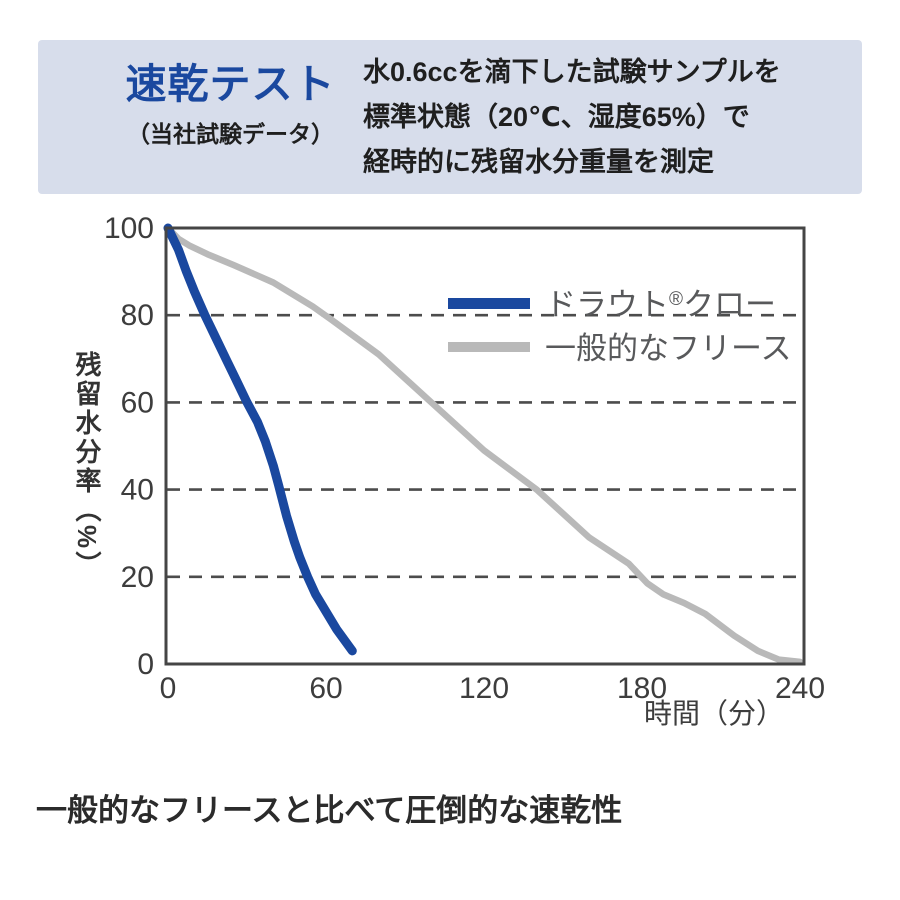 The image size is (900, 900). I want to click on x-tick-label: 180, so click(642, 688).